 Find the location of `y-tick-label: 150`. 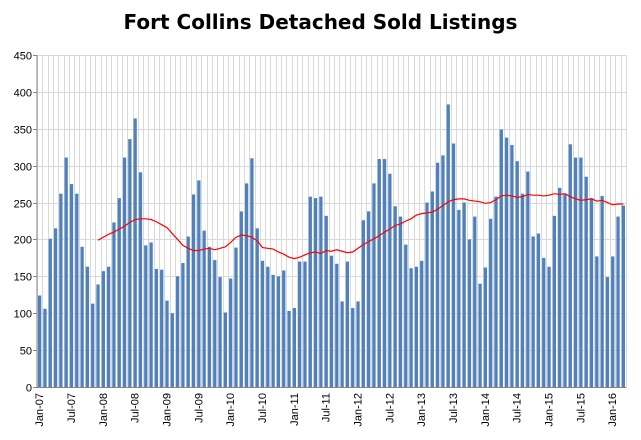

y-tick-label: 150 is located at coordinates (23, 278).